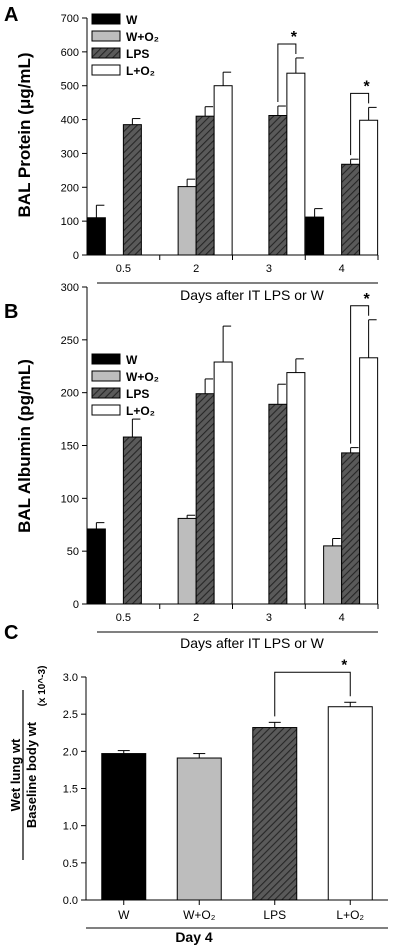  Describe the element at coordinates (70, 188) in the screenshot. I see `panel-a-y-tick-label: 200` at that location.